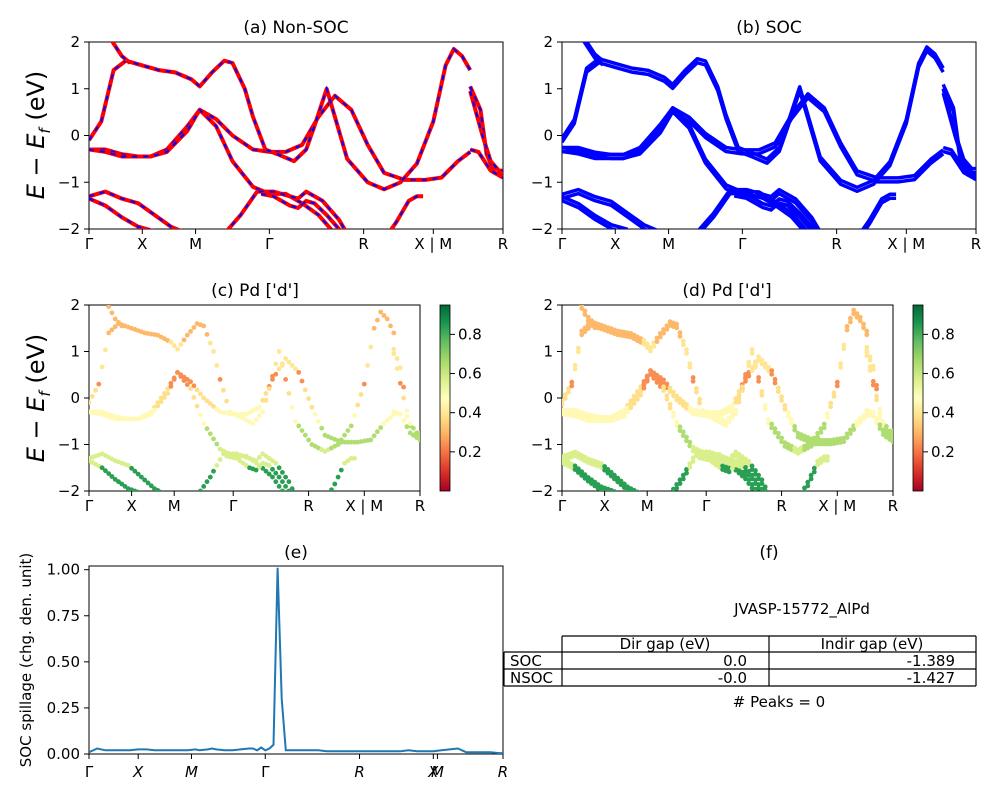 Image resolution: width=1000 pixels, height=800 pixels. I want to click on band-line-blue, so click(280, 119).